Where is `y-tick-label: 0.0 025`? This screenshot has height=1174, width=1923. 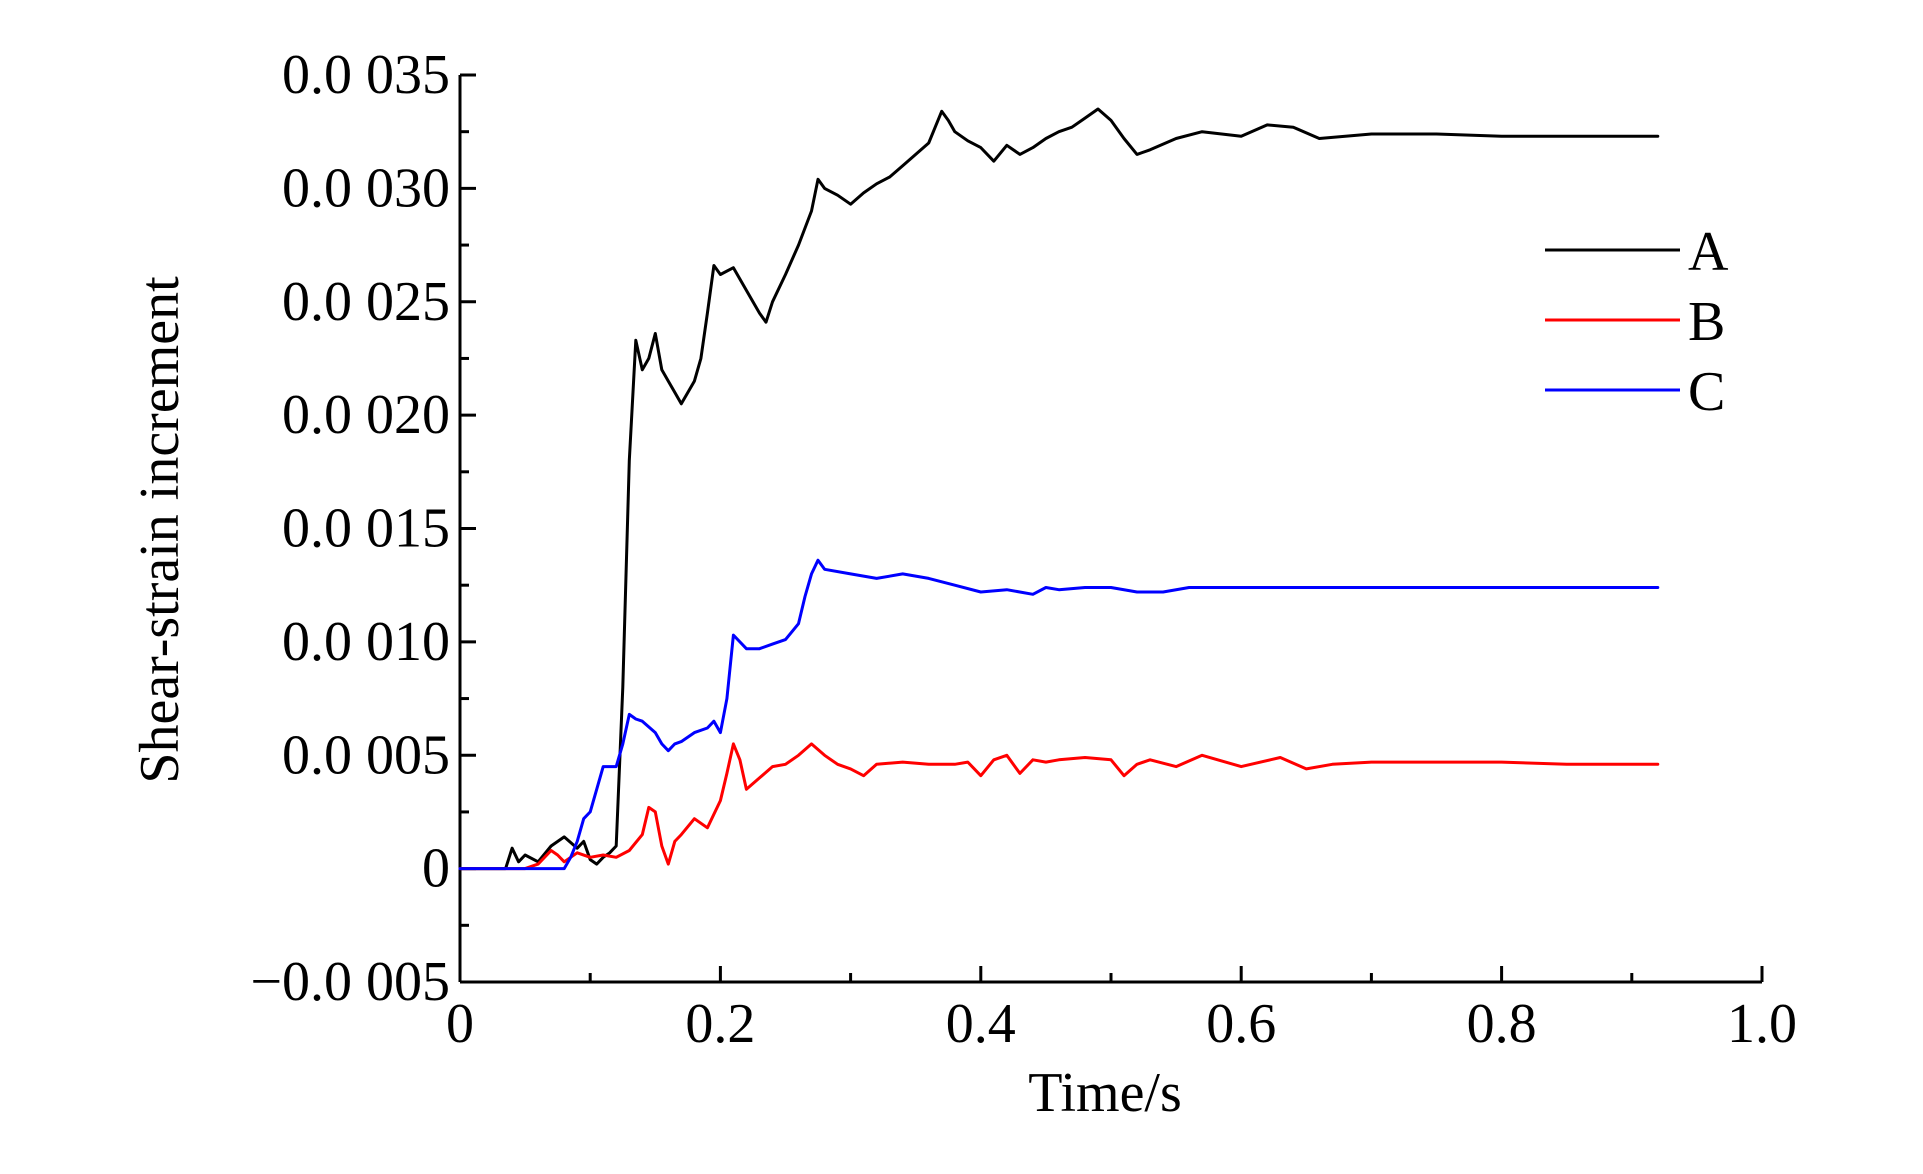
y-tick-label: 0.0 025 is located at coordinates (366, 302).